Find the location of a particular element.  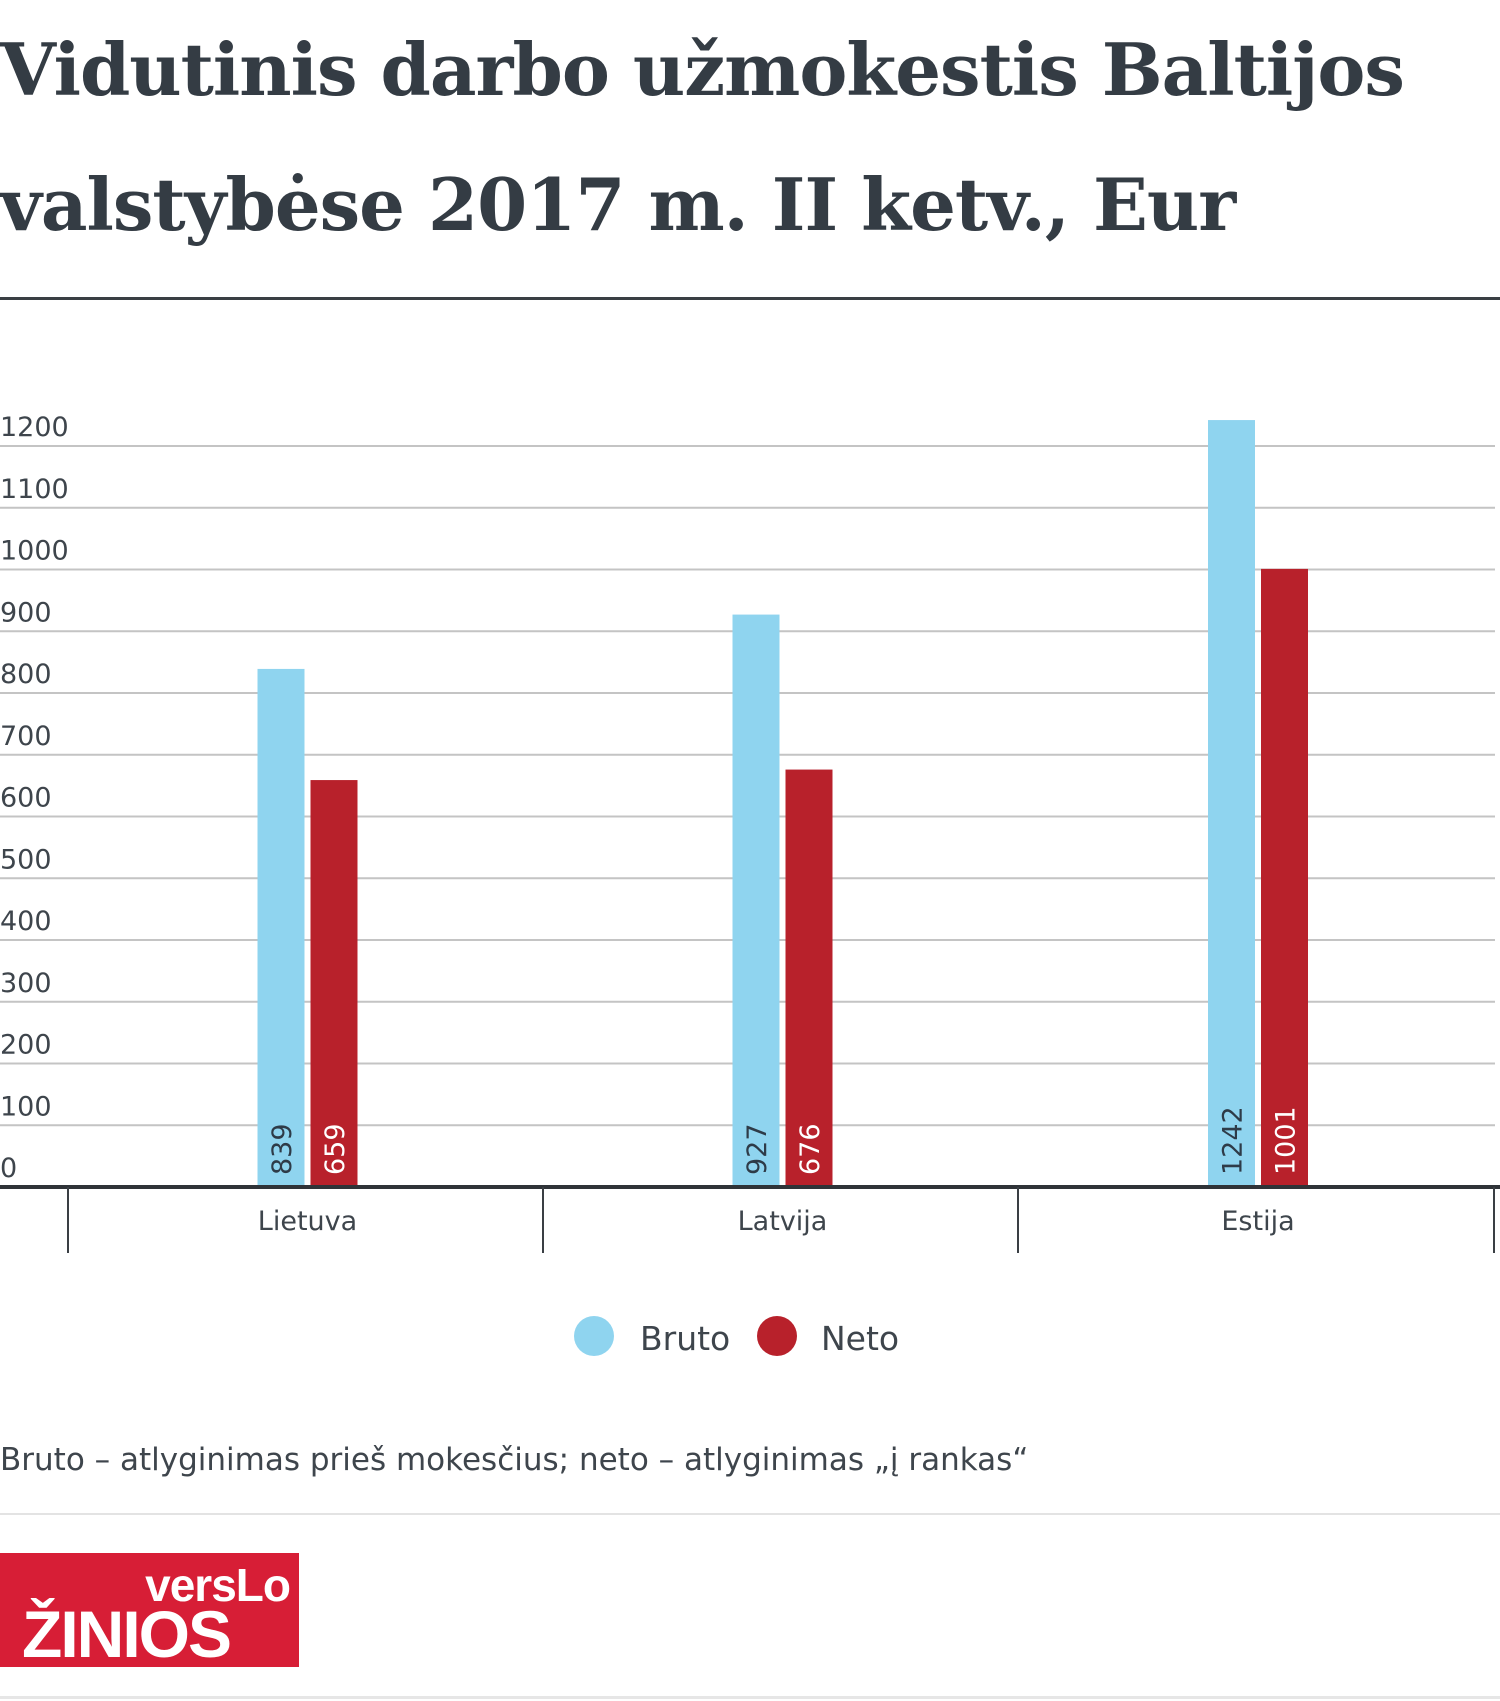

x-tick-label: Latvija is located at coordinates (783, 1221).